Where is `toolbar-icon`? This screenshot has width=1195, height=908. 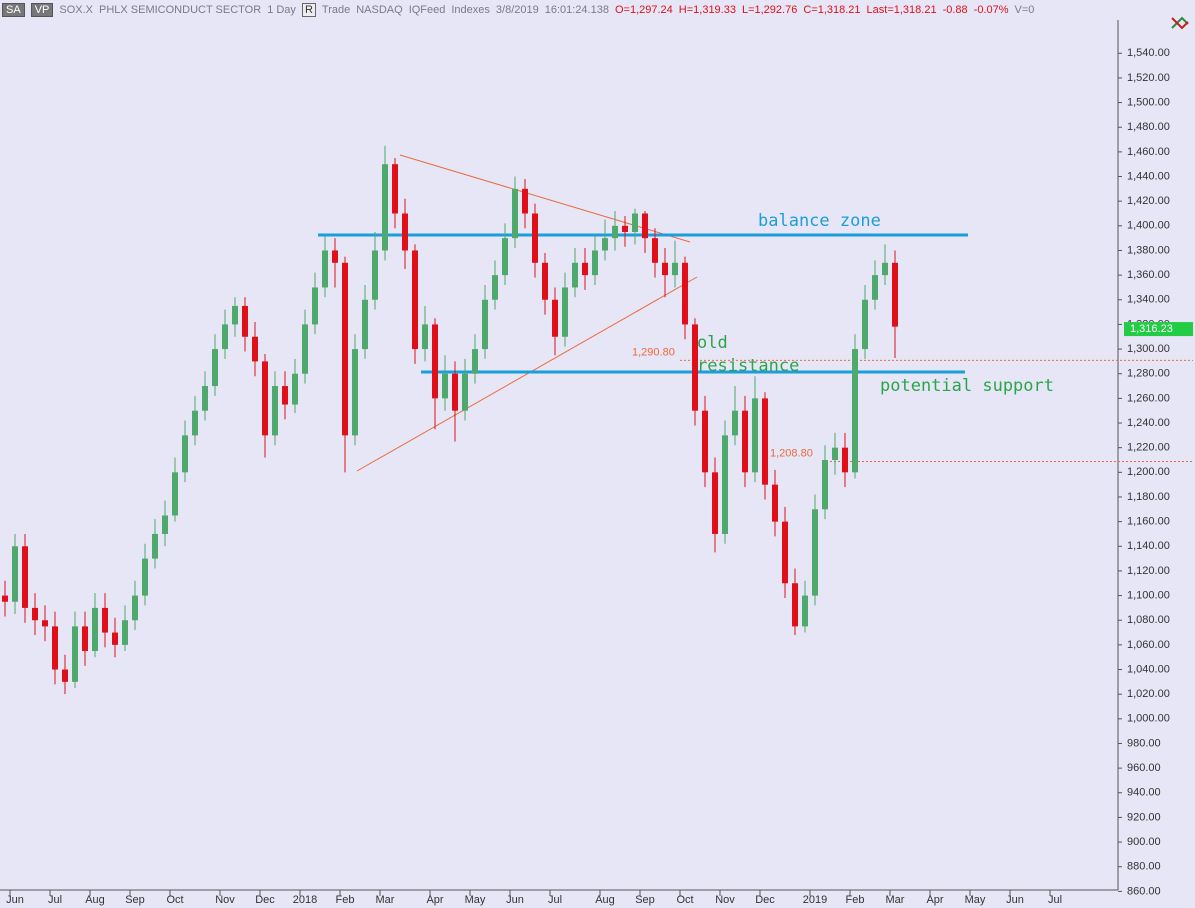 toolbar-icon is located at coordinates (1180, 23).